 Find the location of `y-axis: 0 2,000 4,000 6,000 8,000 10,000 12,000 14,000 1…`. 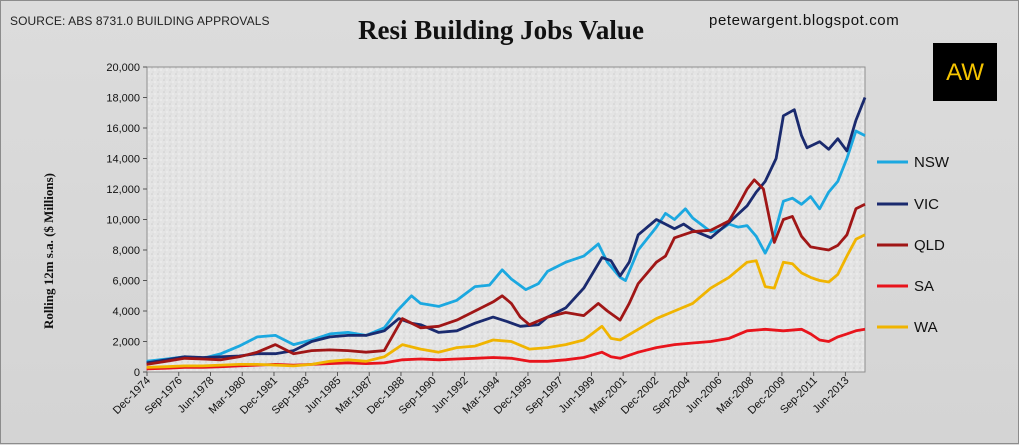

y-axis: 0 2,000 4,000 6,000 8,000 10,000 12,000 14,000 1… is located at coordinates (126, 220).